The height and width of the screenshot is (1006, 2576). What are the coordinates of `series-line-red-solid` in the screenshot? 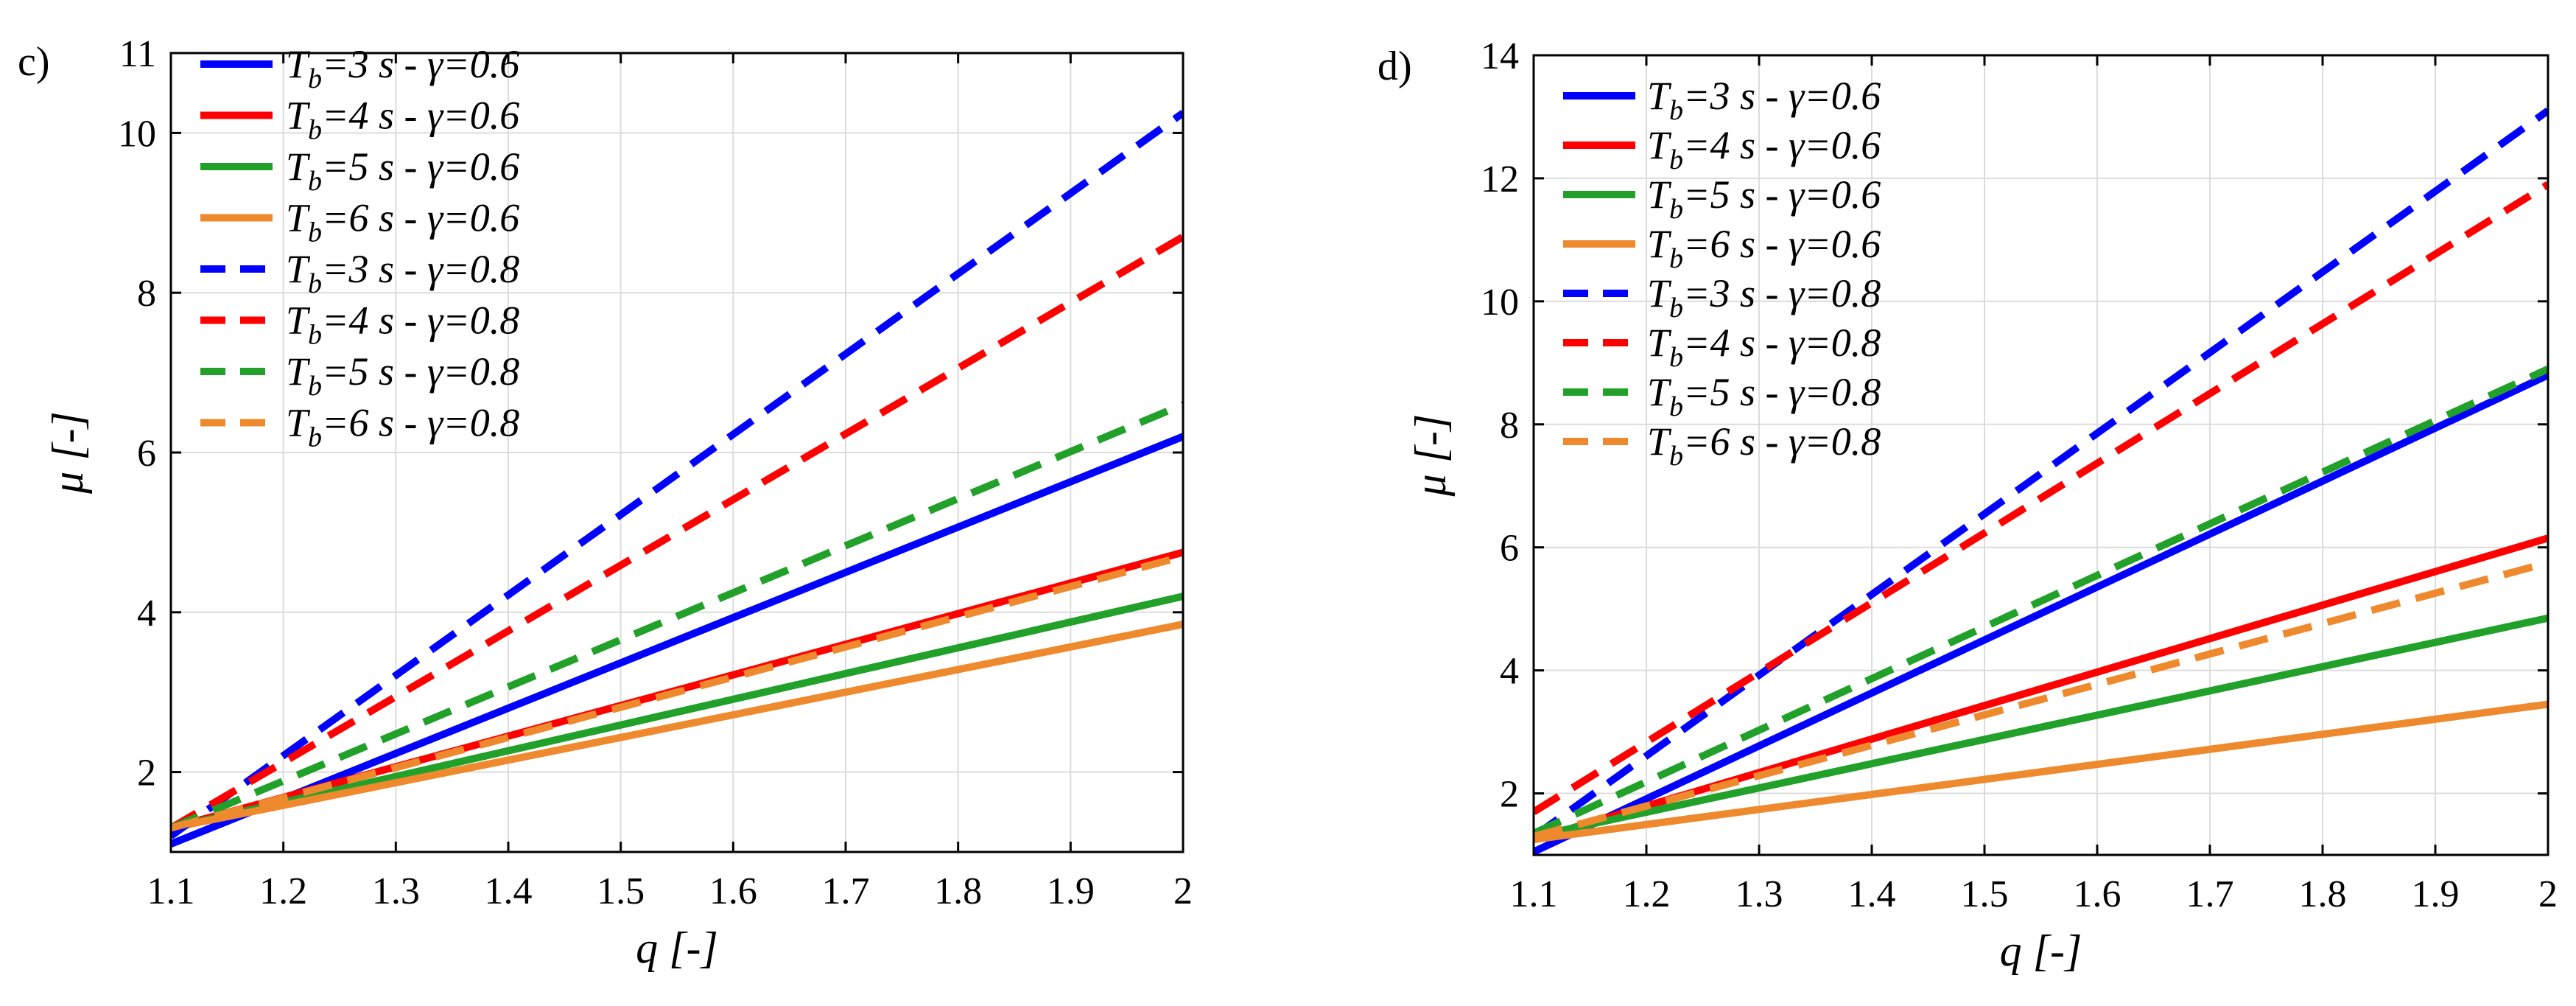 It's located at (2041, 688).